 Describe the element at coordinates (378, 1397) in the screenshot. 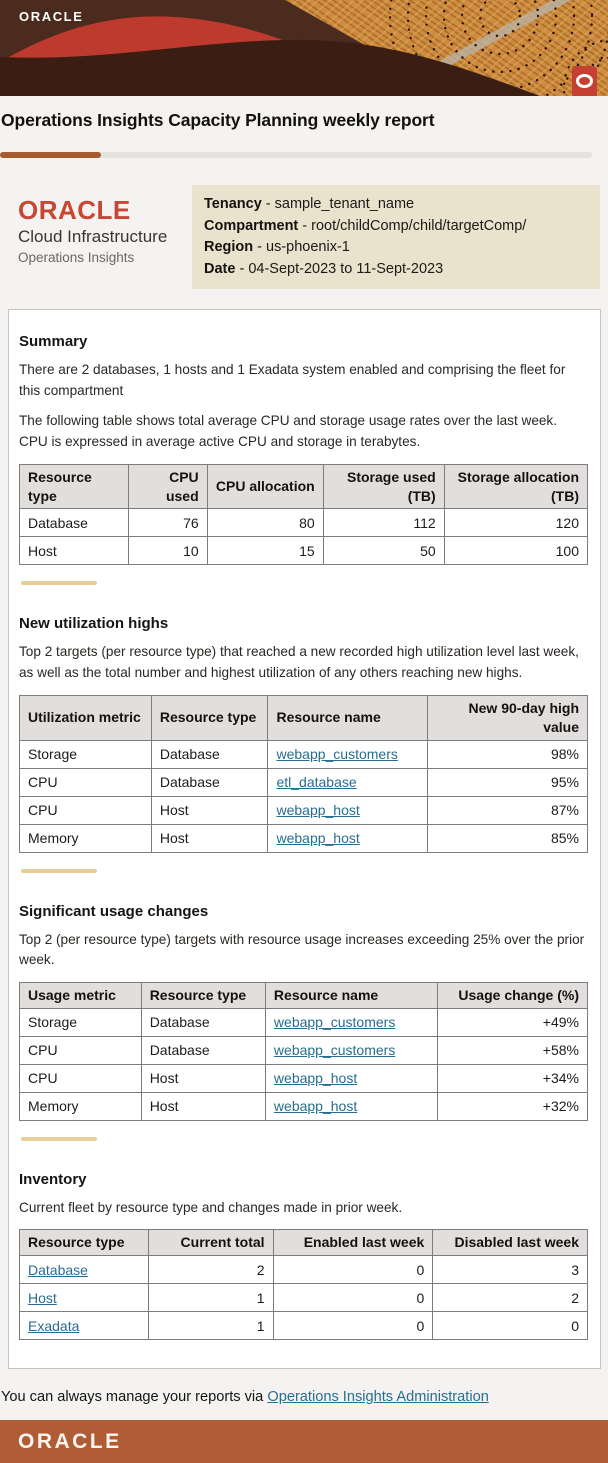

I see `administration-link: Operations Insights Administration` at that location.